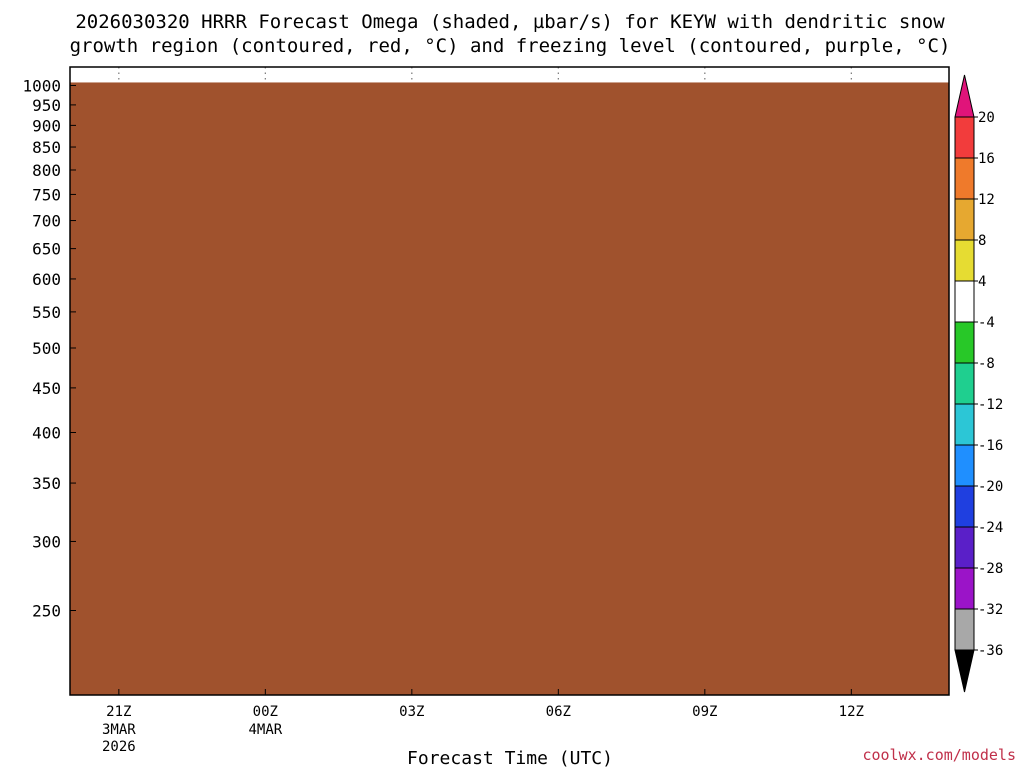 The height and width of the screenshot is (768, 1024). Describe the element at coordinates (986, 364) in the screenshot. I see `colorbar-label--8: -8` at that location.